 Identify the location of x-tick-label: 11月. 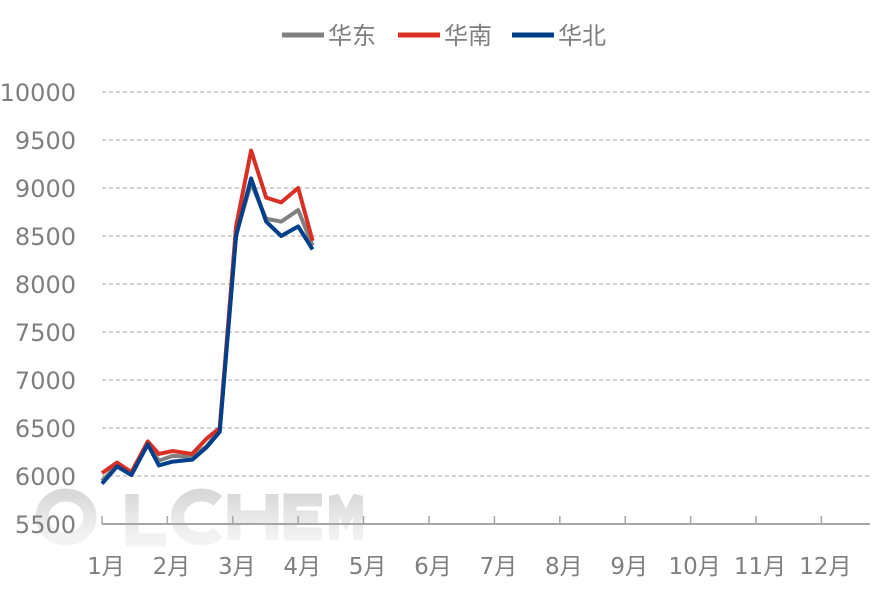
(760, 567).